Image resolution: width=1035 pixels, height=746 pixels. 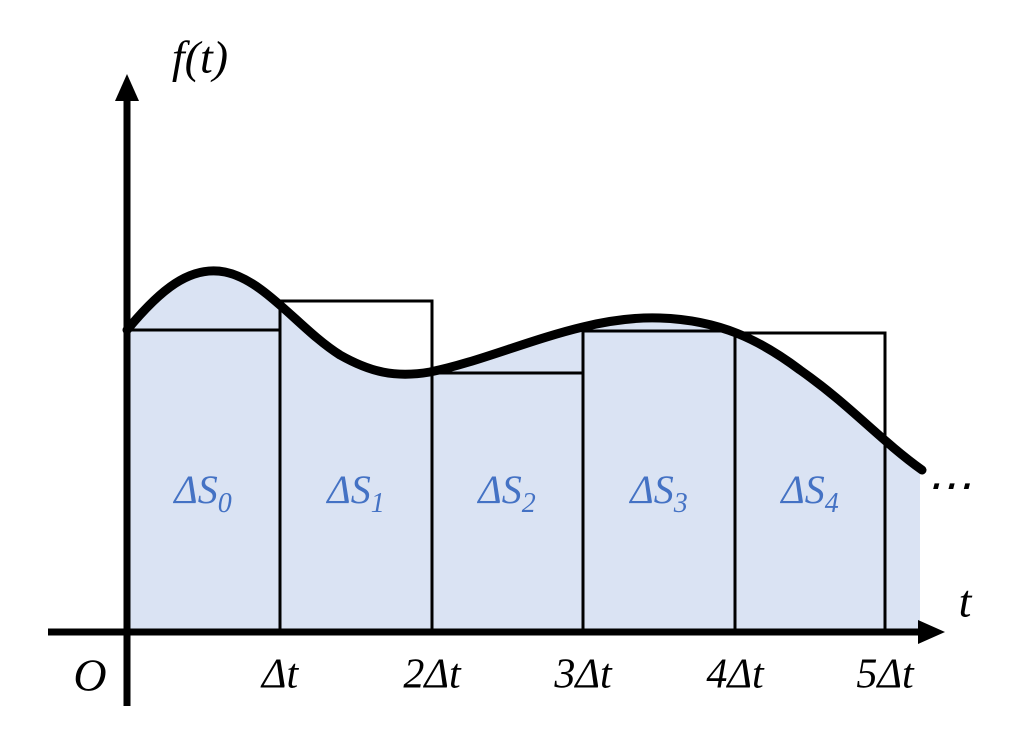 What do you see at coordinates (966, 601) in the screenshot?
I see `x-axis-label: t` at bounding box center [966, 601].